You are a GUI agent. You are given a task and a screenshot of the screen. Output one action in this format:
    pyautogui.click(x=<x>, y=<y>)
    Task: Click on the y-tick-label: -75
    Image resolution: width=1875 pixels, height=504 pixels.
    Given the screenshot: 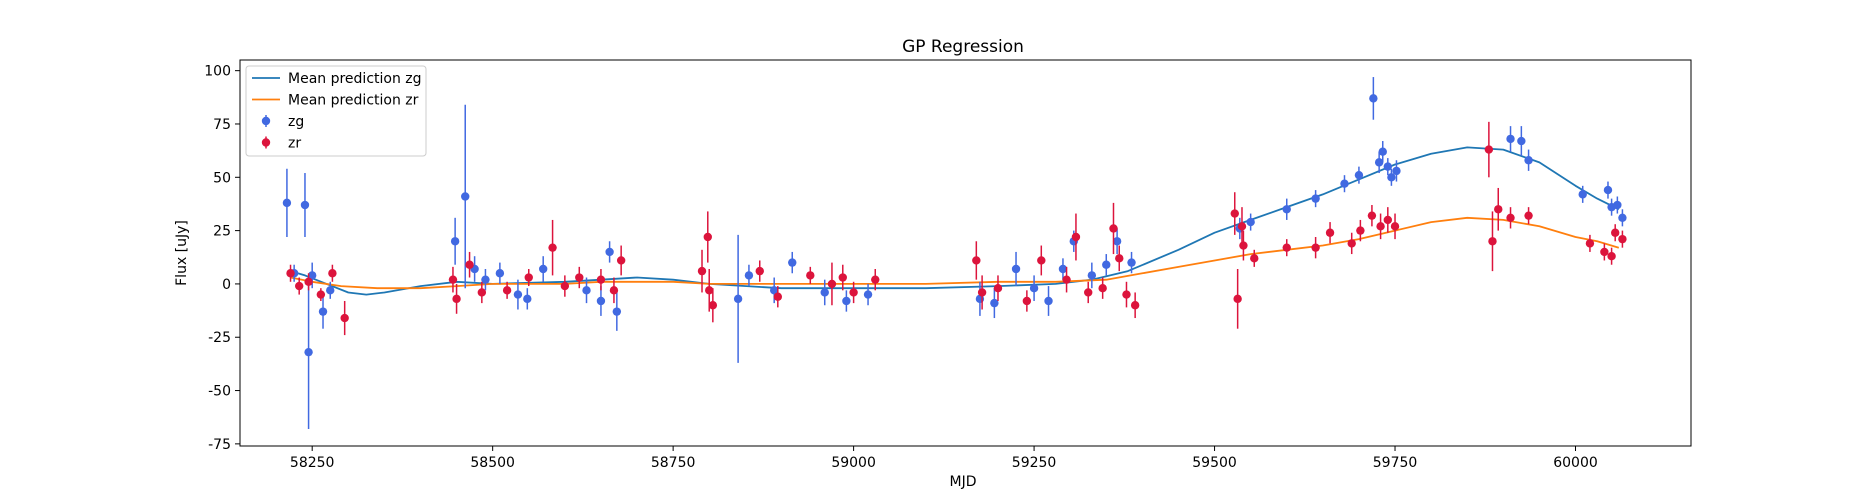 What is the action you would take?
    pyautogui.click(x=219, y=445)
    